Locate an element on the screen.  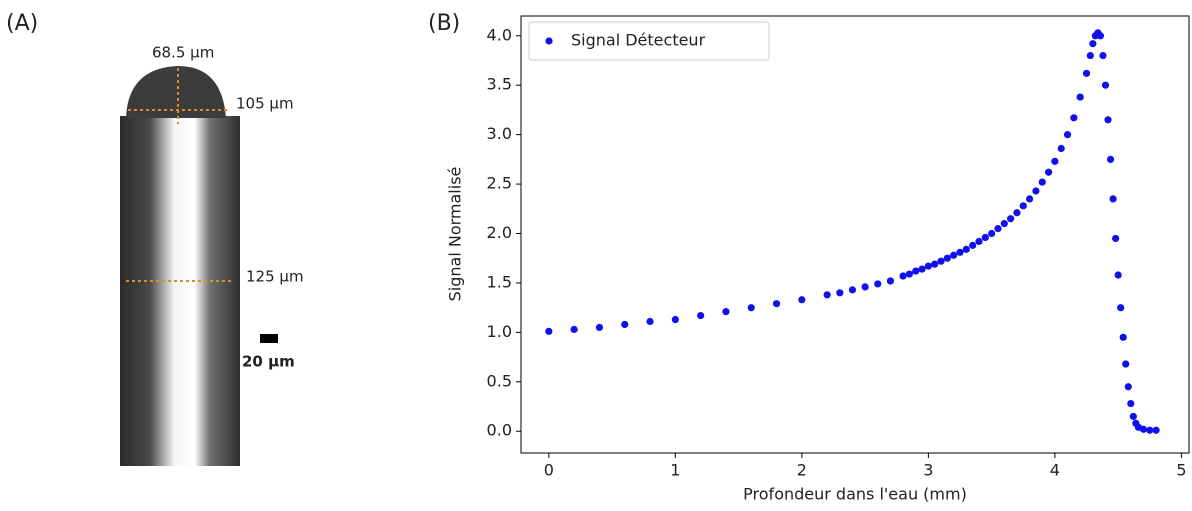
y-tick-label: 1.0 is located at coordinates (499, 331).